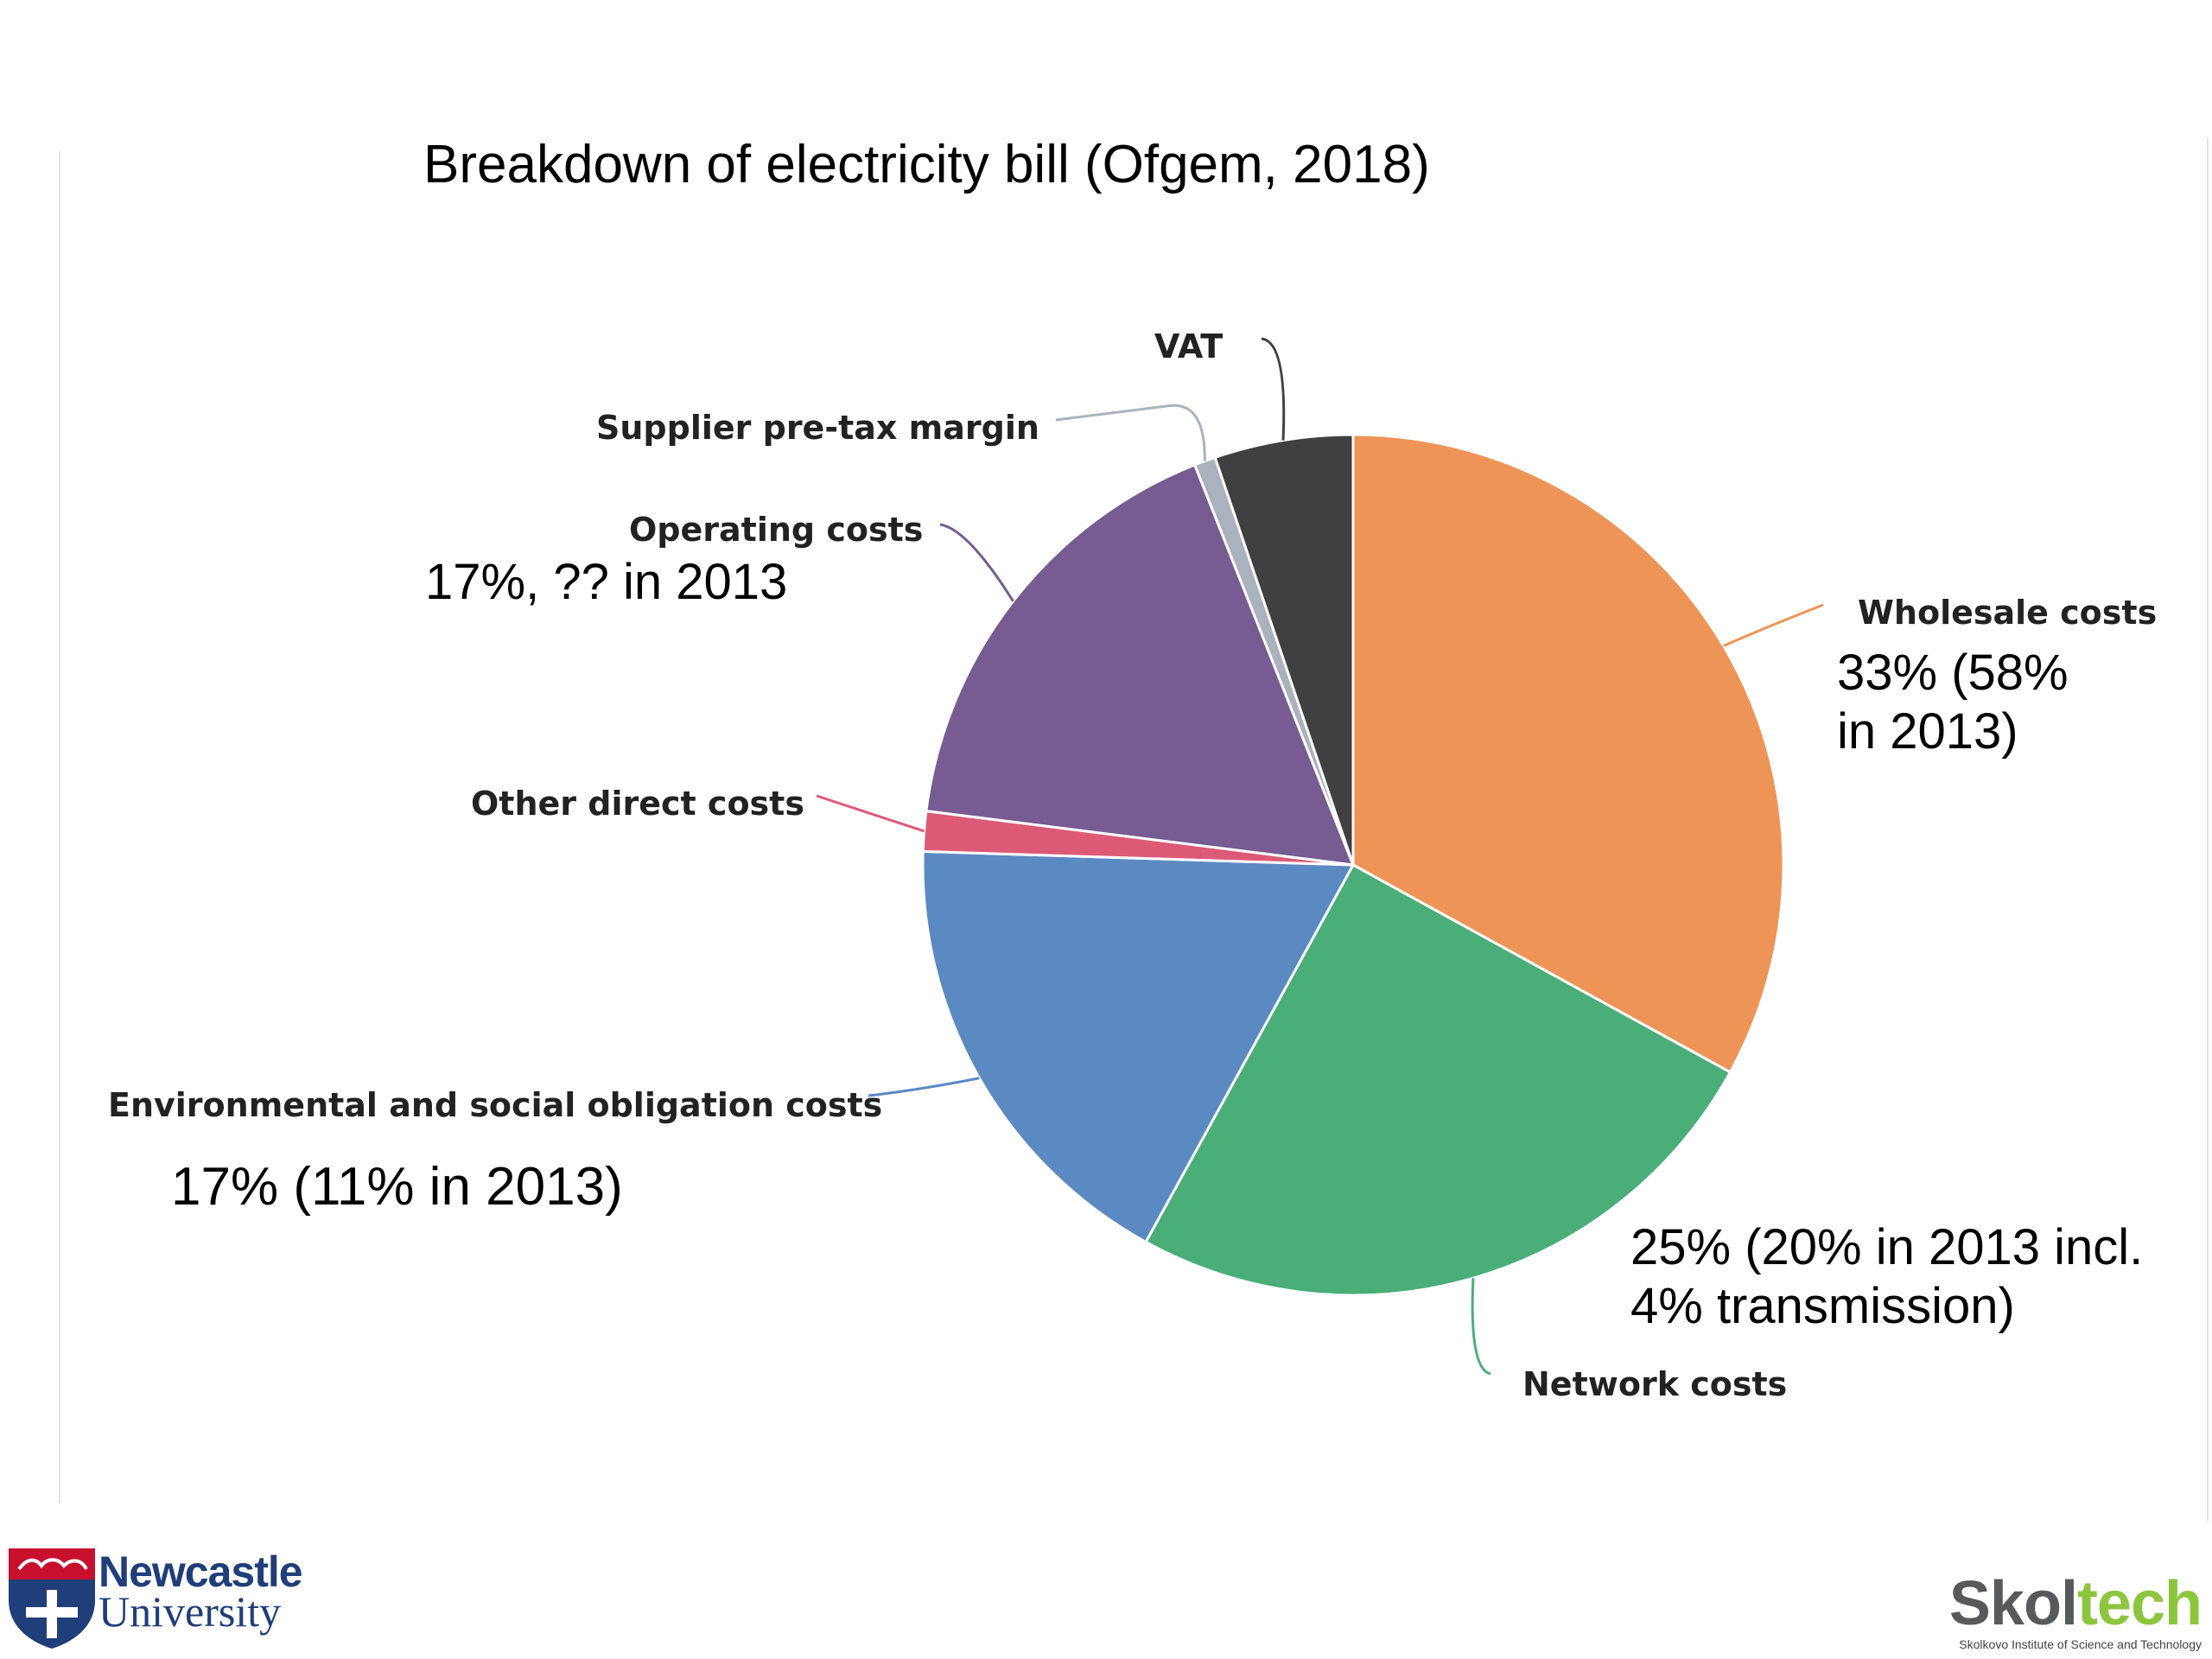 Image resolution: width=2212 pixels, height=1659 pixels. What do you see at coordinates (2208, 829) in the screenshot?
I see `slide-frame-right-border` at bounding box center [2208, 829].